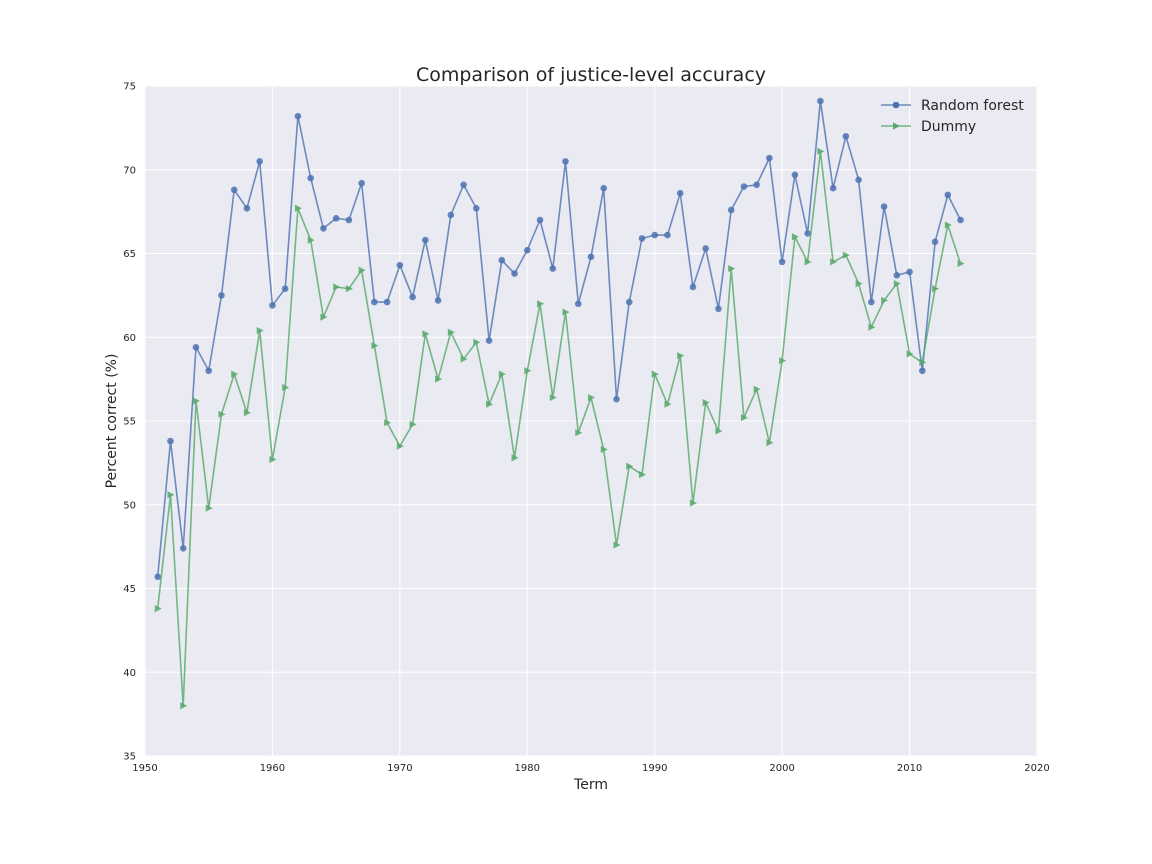 The image size is (1152, 864). Describe the element at coordinates (112, 421) in the screenshot. I see `y-axis-label: Percent correct (%)` at that location.